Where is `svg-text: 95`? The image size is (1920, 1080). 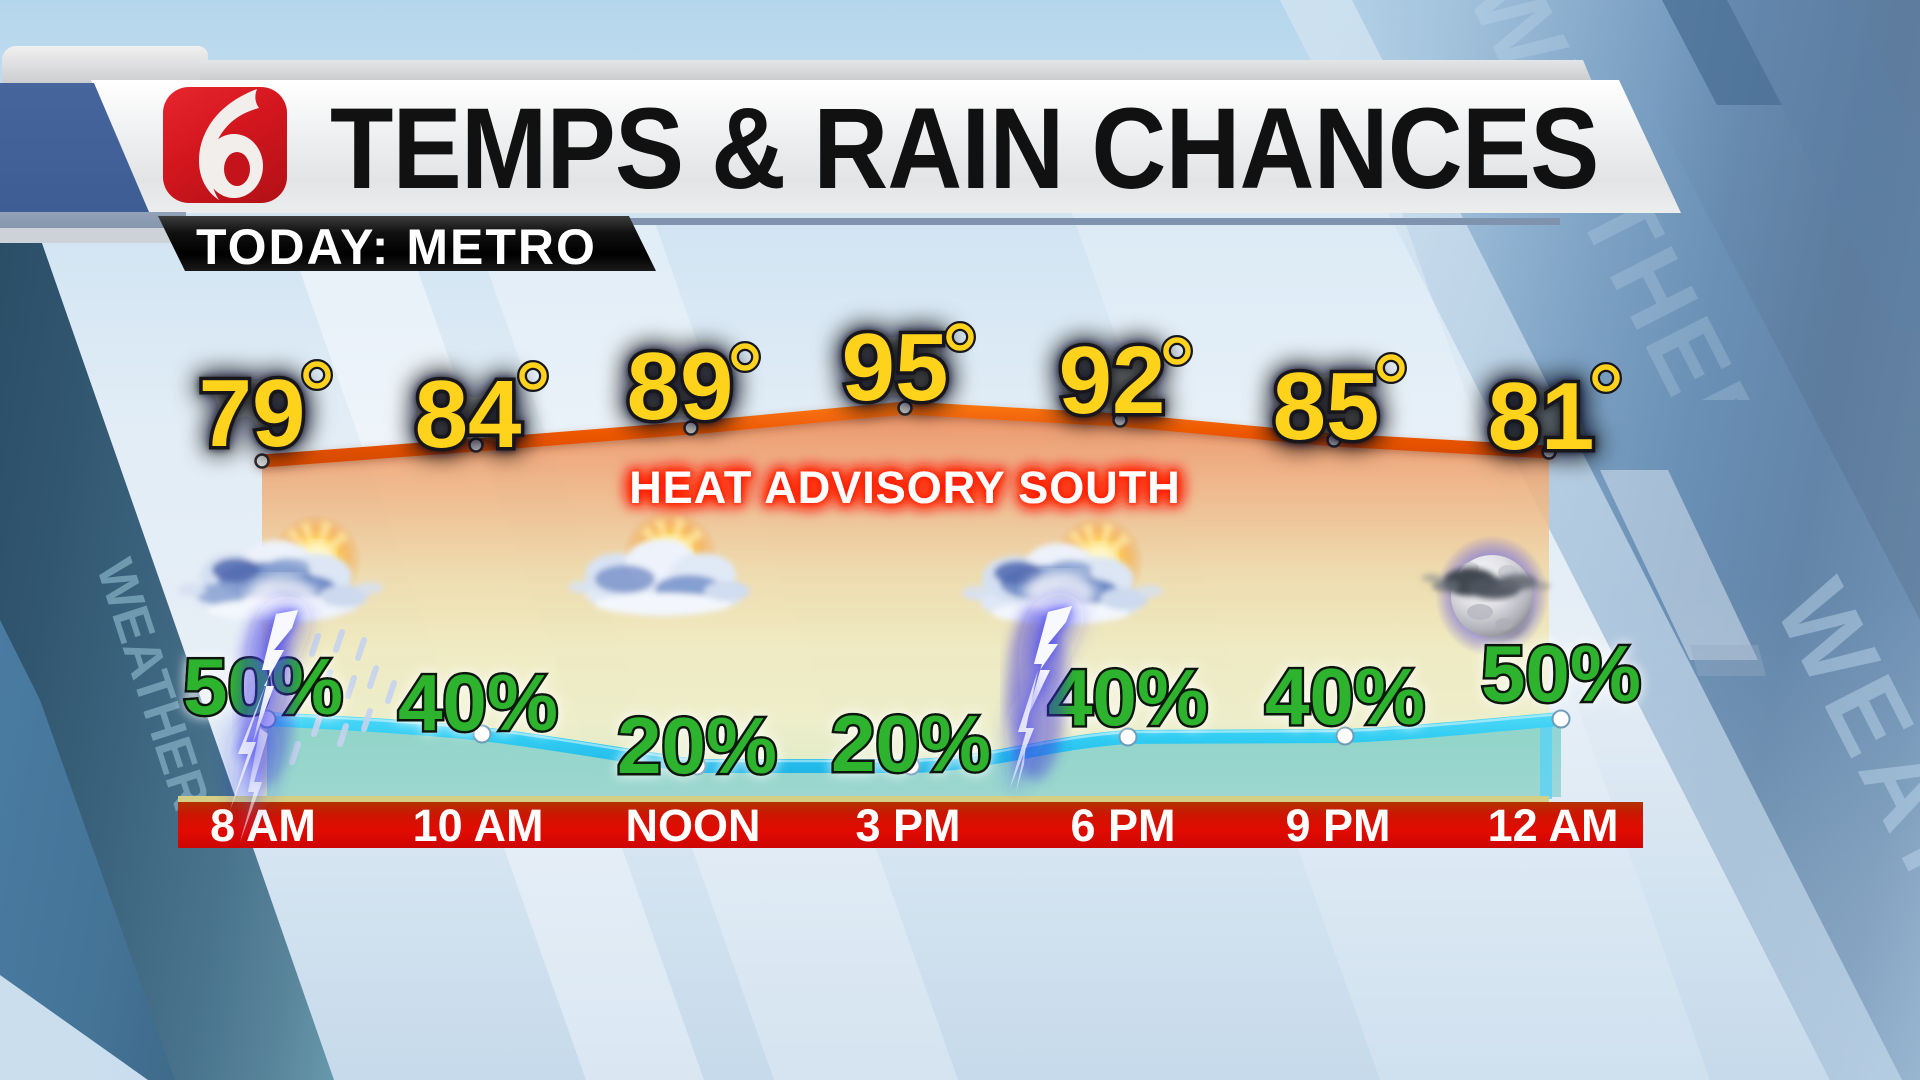 svg-text: 95 is located at coordinates (895, 367).